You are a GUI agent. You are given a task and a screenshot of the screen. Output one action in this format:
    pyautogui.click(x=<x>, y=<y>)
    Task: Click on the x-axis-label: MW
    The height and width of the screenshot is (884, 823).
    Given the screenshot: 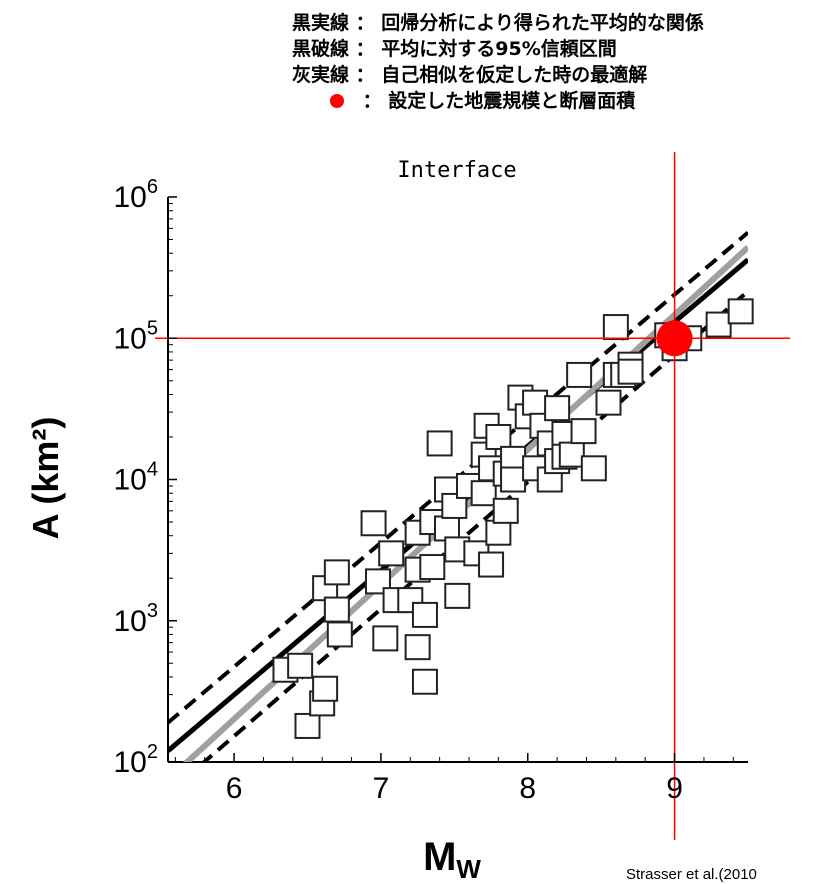 What is the action you would take?
    pyautogui.click(x=452, y=859)
    